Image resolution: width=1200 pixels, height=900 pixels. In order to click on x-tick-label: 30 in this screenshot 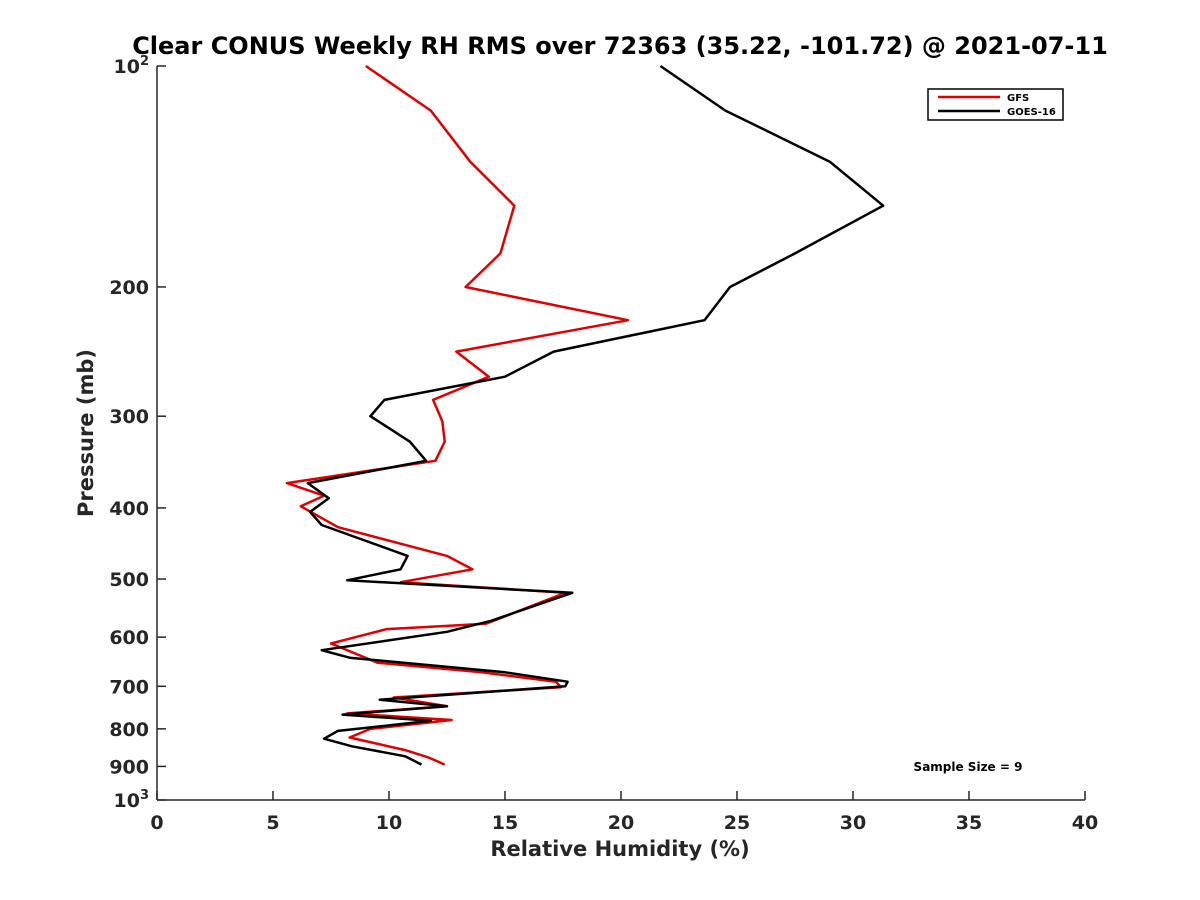, I will do `click(853, 823)`.